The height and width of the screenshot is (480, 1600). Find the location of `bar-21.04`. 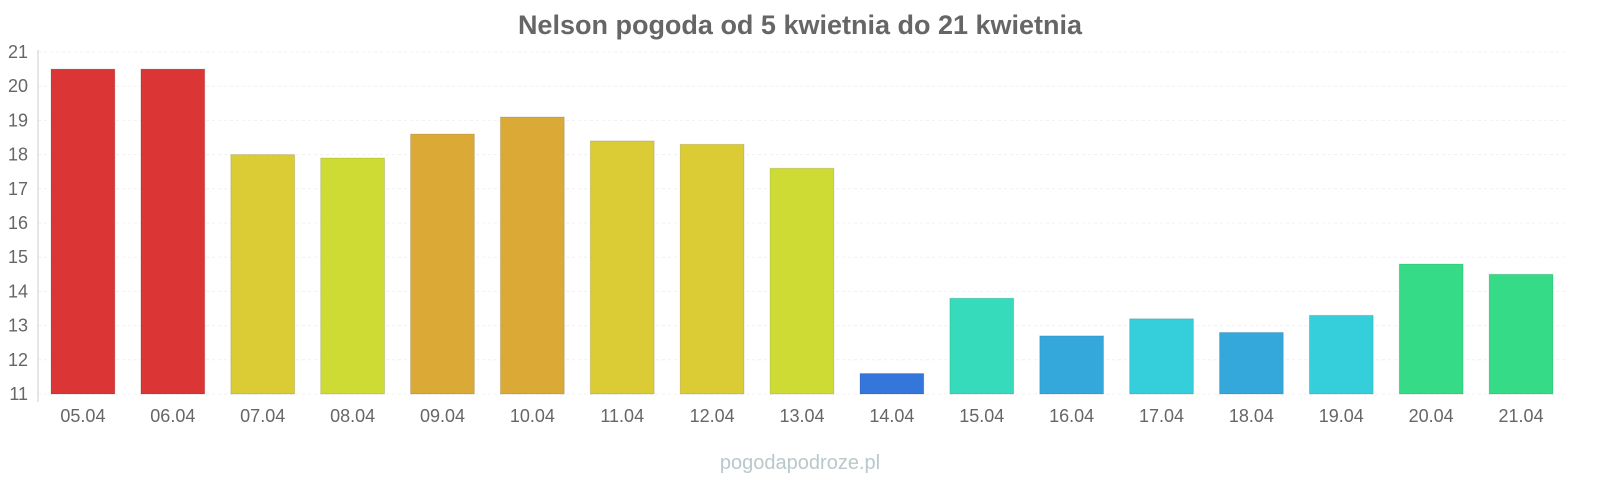

bar-21.04 is located at coordinates (1521, 334).